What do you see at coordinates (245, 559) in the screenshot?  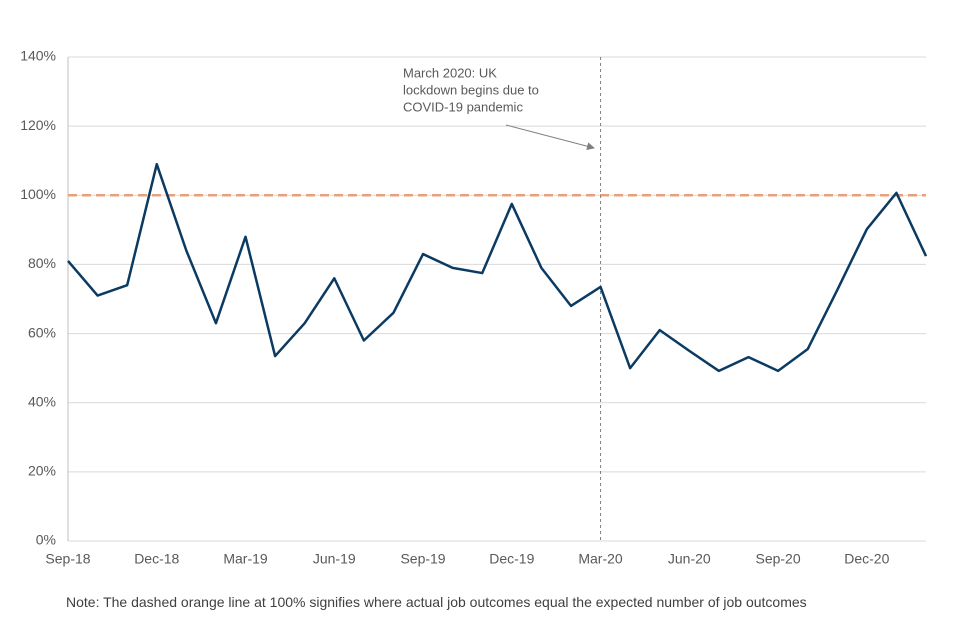 I see `x-tick-label: Mar-19` at bounding box center [245, 559].